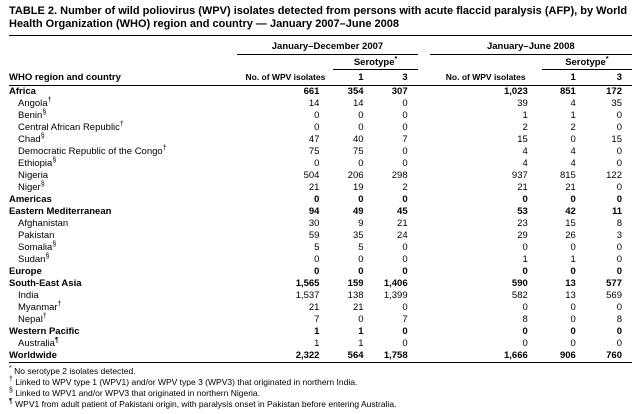  I want to click on cell-value: 23, so click(522, 223).